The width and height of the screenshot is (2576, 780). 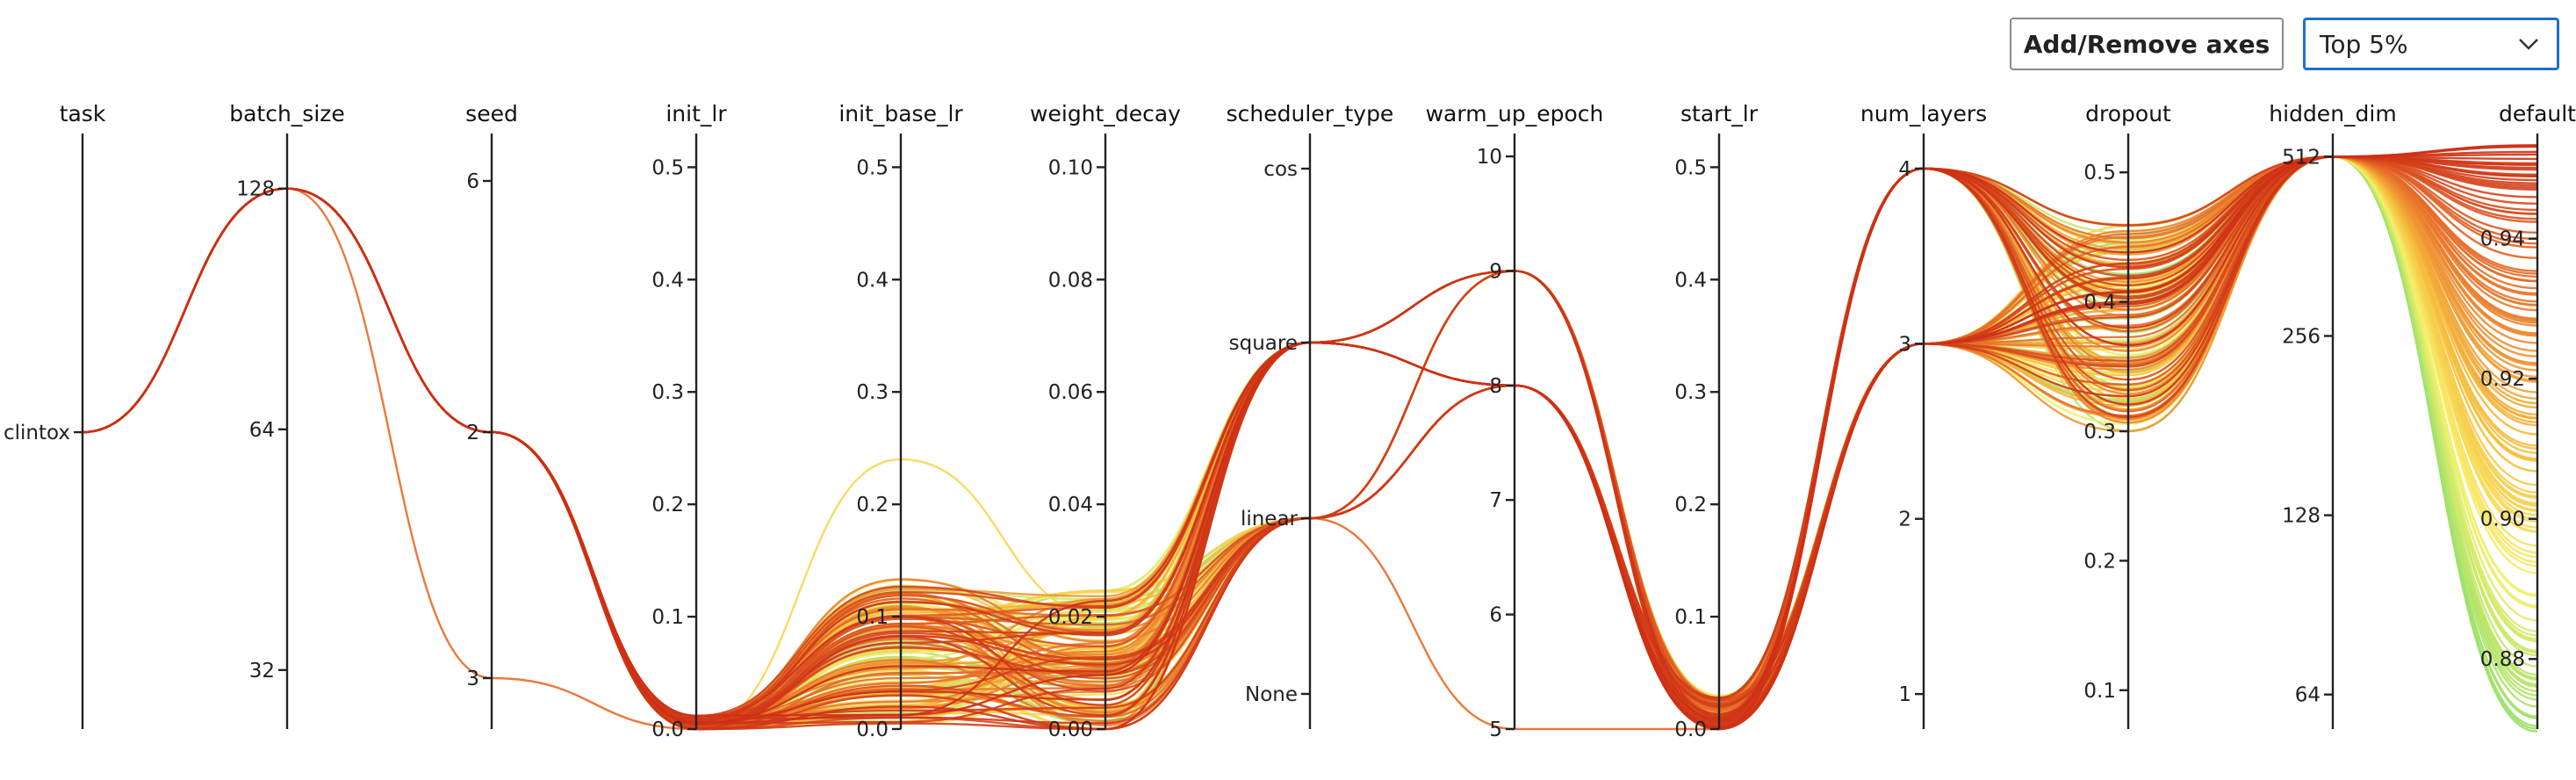 What do you see at coordinates (900, 113) in the screenshot?
I see `axis-title: init_base_lr` at bounding box center [900, 113].